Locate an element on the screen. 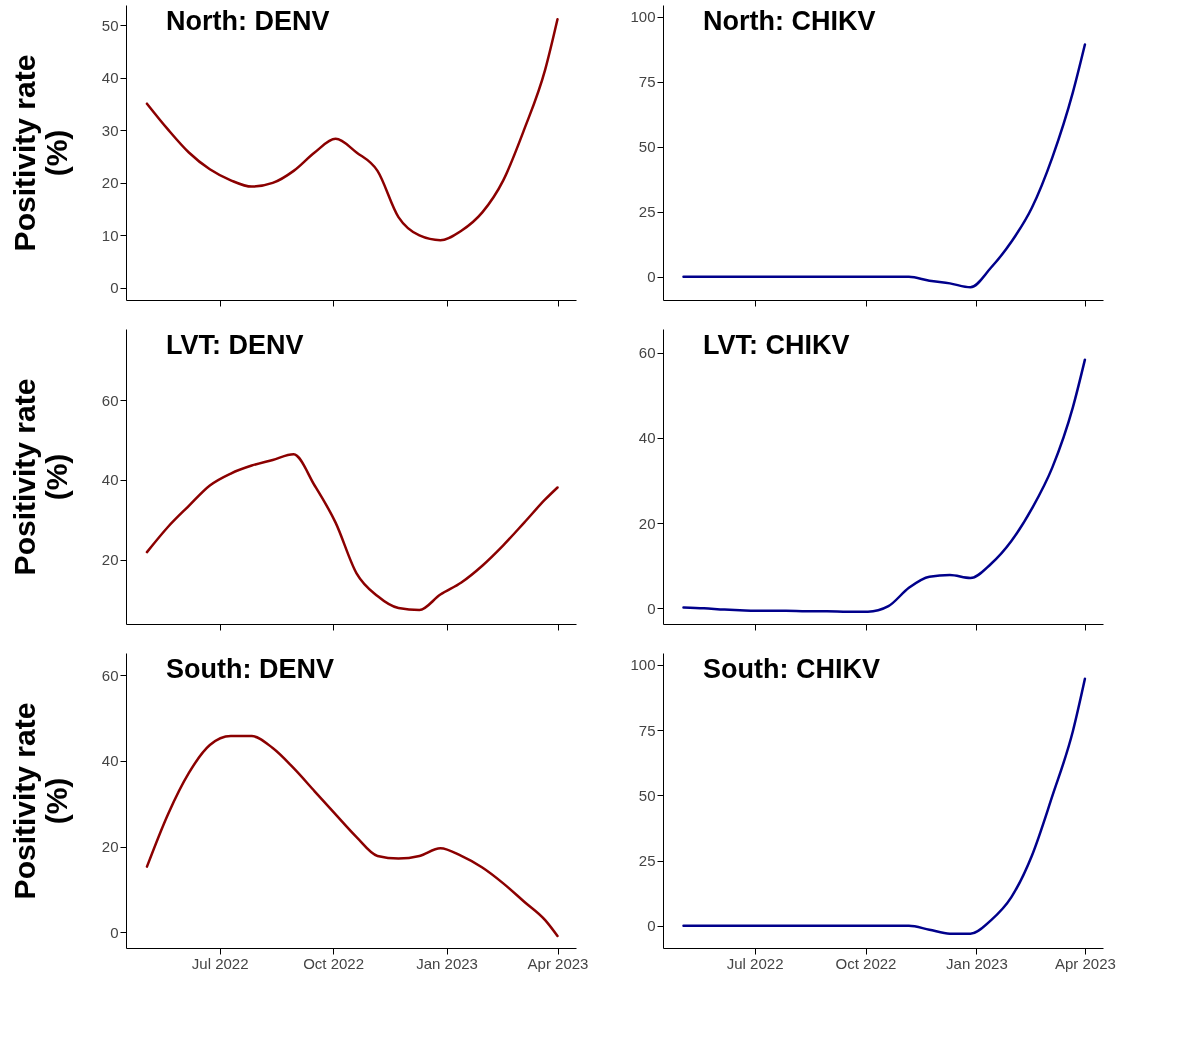 This screenshot has height=1046, width=1179. y-tick-label: 30 is located at coordinates (110, 130).